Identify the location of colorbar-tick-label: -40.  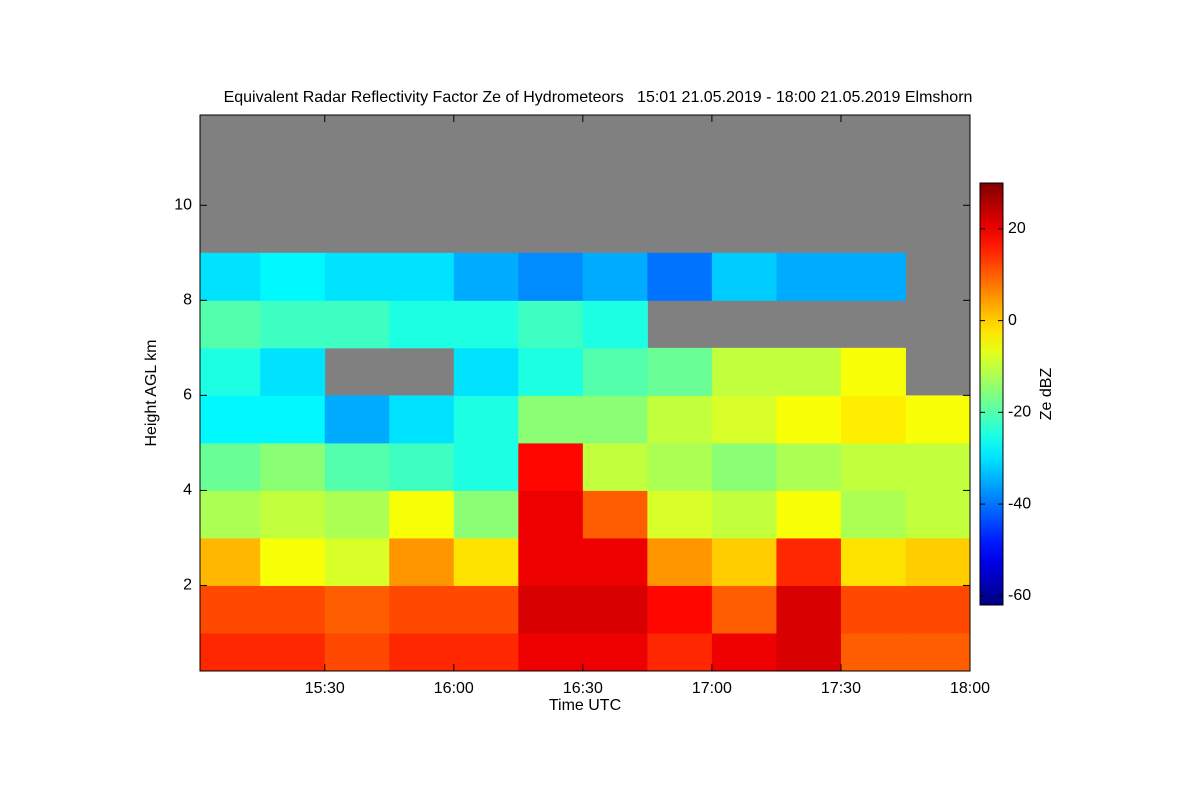
(1019, 503).